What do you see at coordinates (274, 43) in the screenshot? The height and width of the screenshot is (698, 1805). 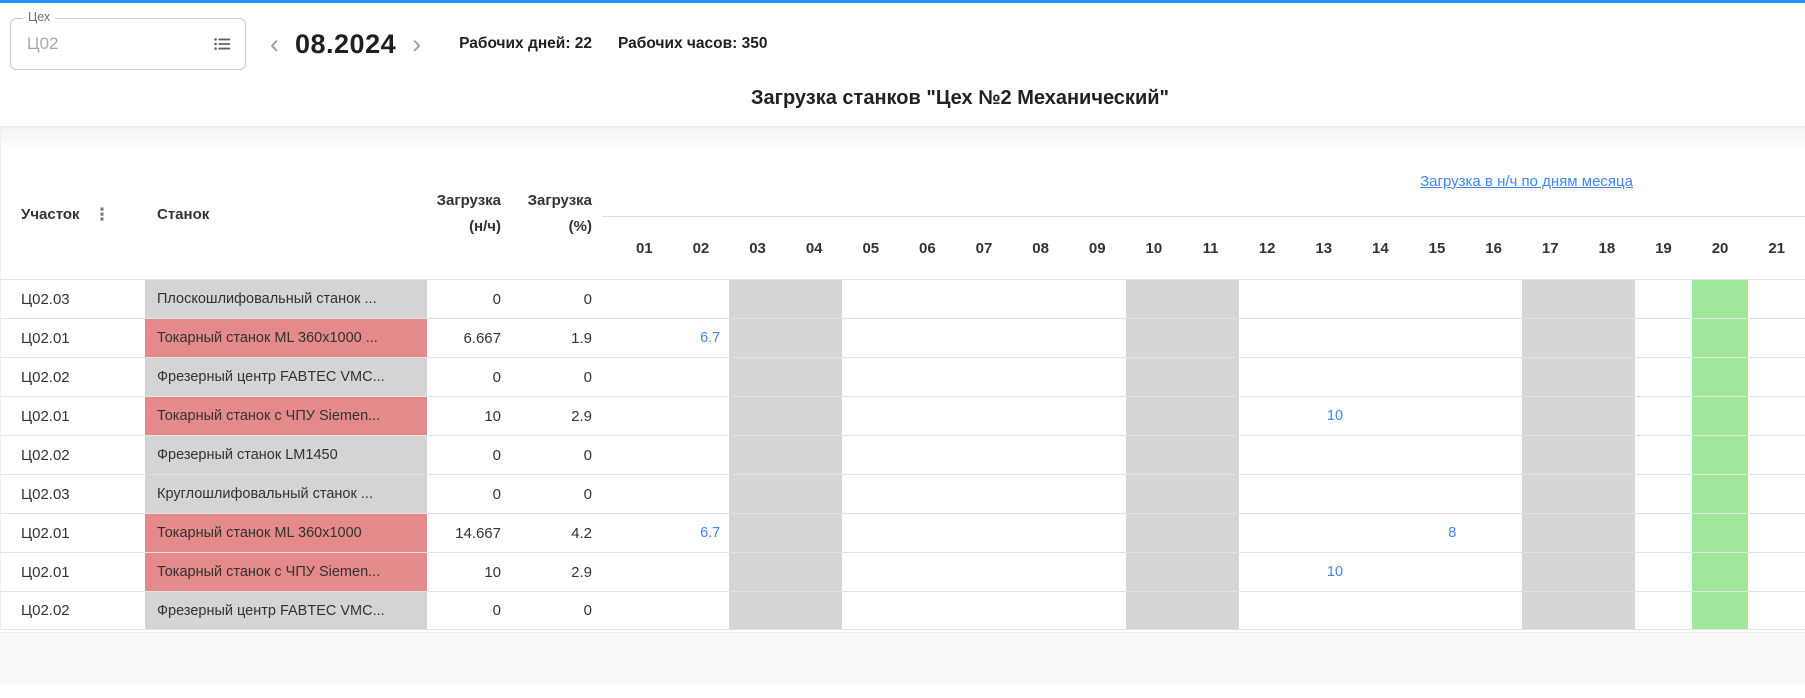 I see `chevron-left-icon: ‹` at bounding box center [274, 43].